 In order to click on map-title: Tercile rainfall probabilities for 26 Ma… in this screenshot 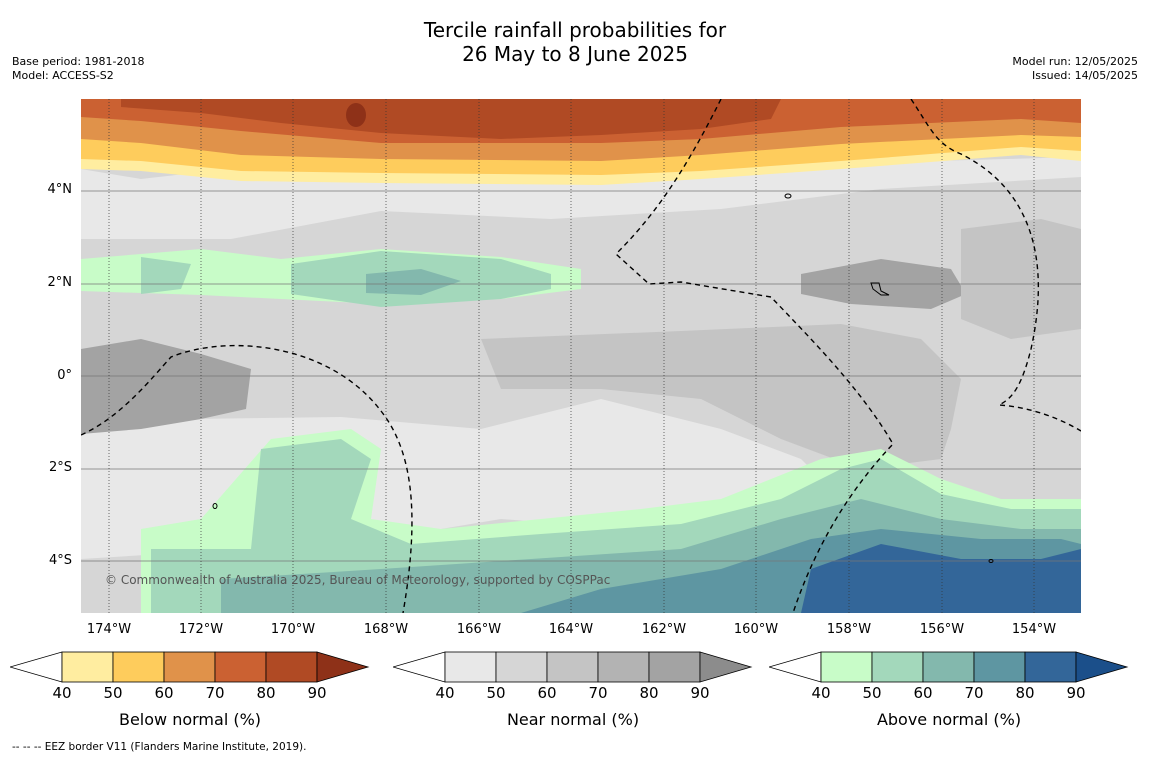, I will do `click(575, 42)`.